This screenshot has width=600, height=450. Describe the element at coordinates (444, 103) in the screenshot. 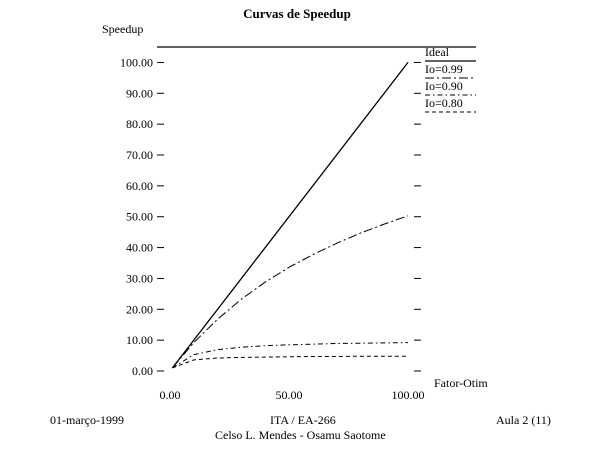

I see `legend-label-4: Io=0.80` at that location.